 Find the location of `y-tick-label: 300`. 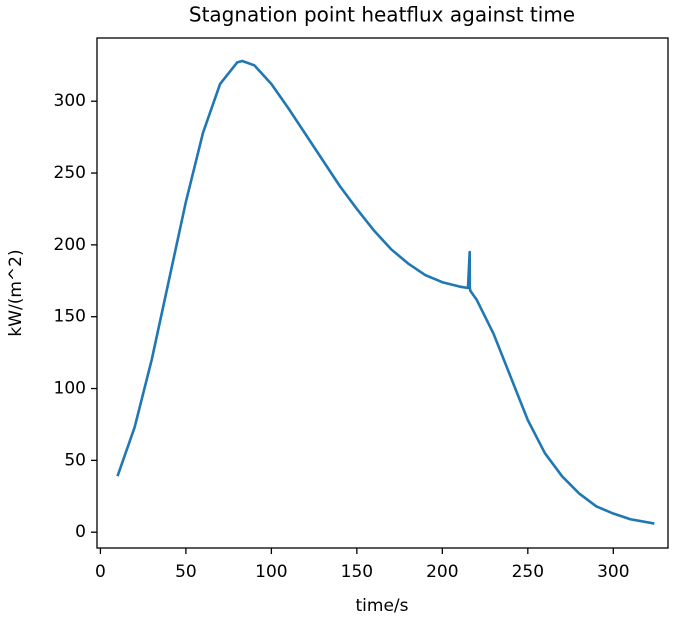

y-tick-label: 300 is located at coordinates (70, 101).